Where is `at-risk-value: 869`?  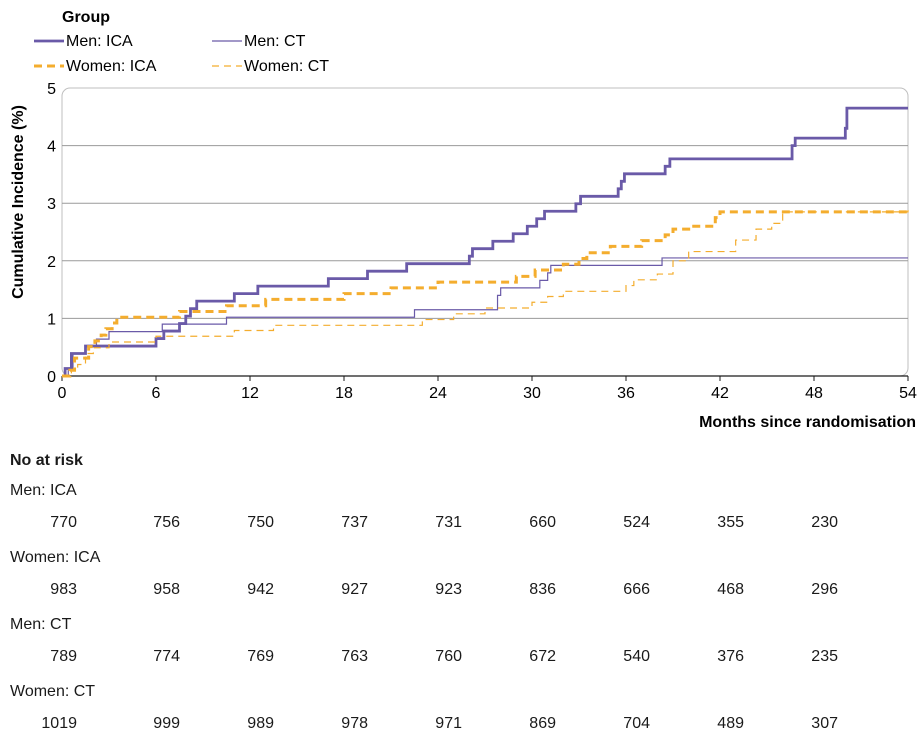 at-risk-value: 869 is located at coordinates (542, 723).